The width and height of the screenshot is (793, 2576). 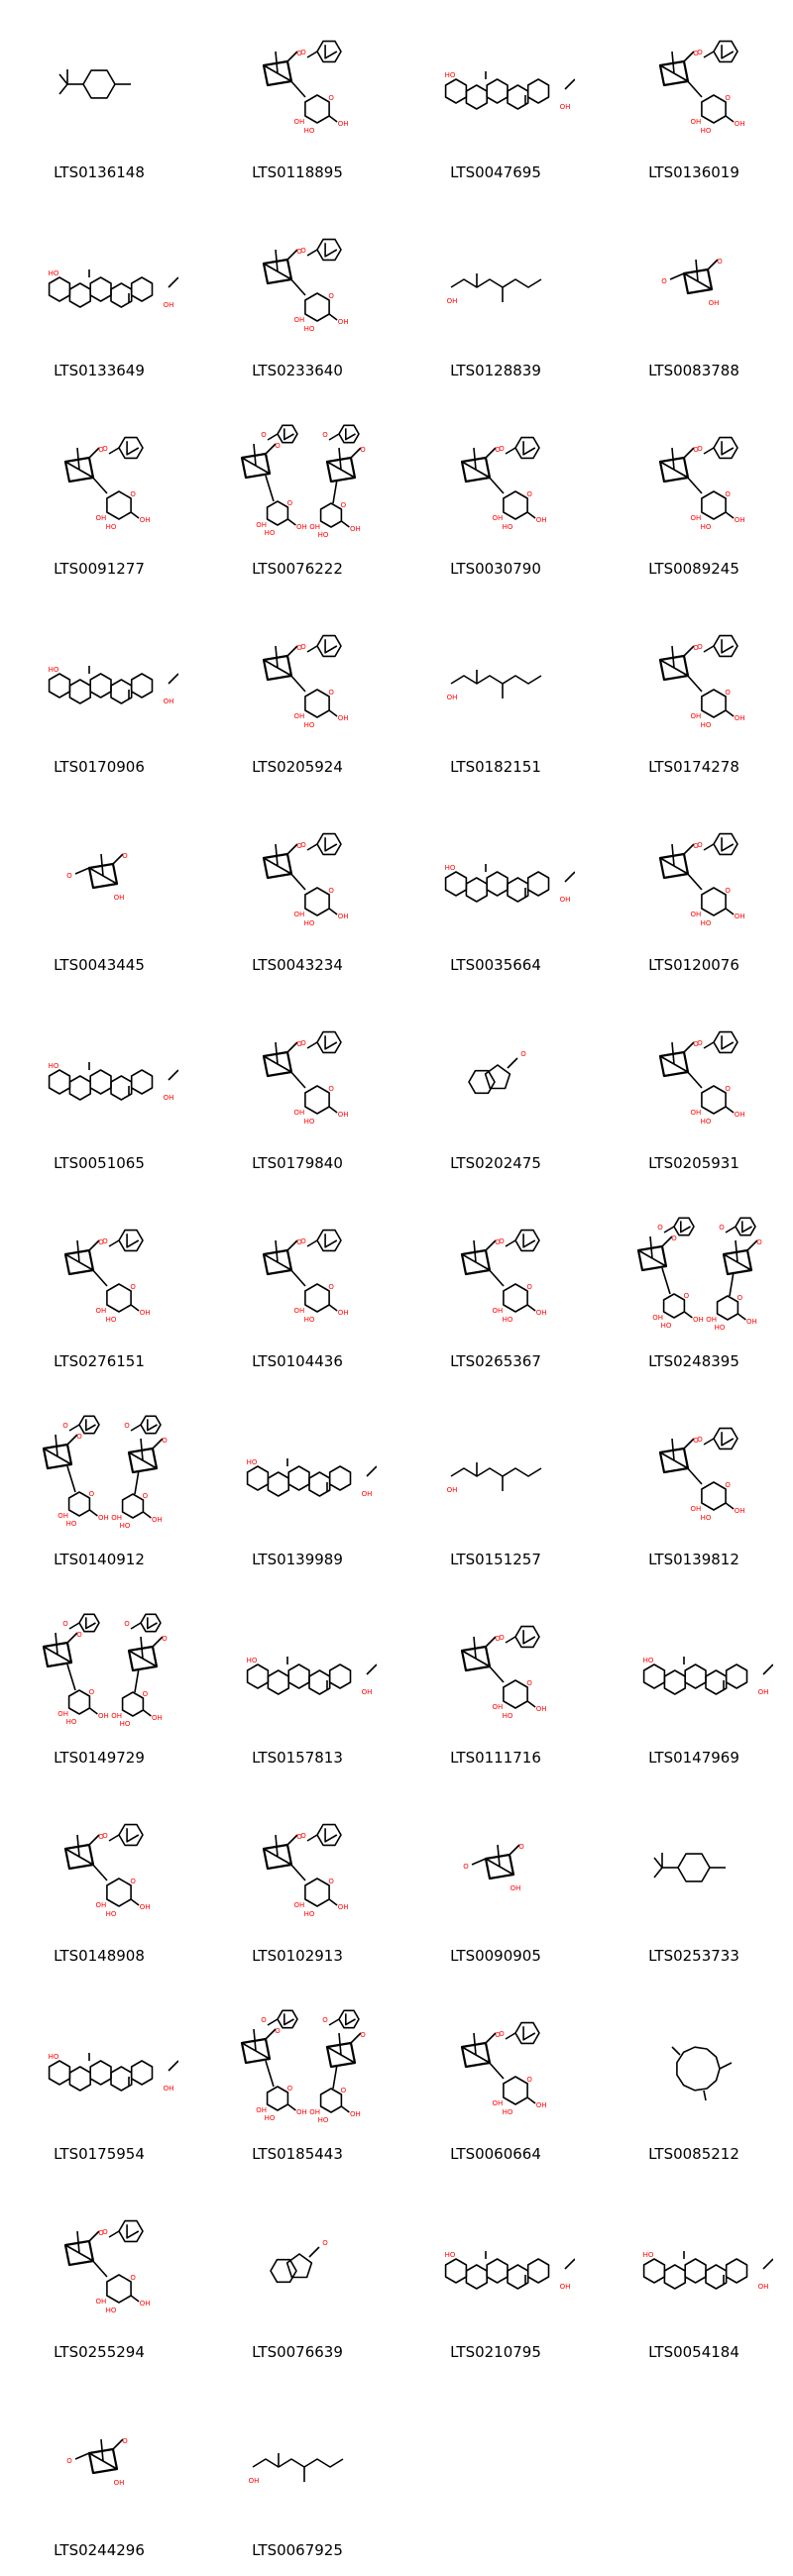 I want to click on molecule-cell: O O O HO OH OH LTS0233640, so click(x=297, y=297).